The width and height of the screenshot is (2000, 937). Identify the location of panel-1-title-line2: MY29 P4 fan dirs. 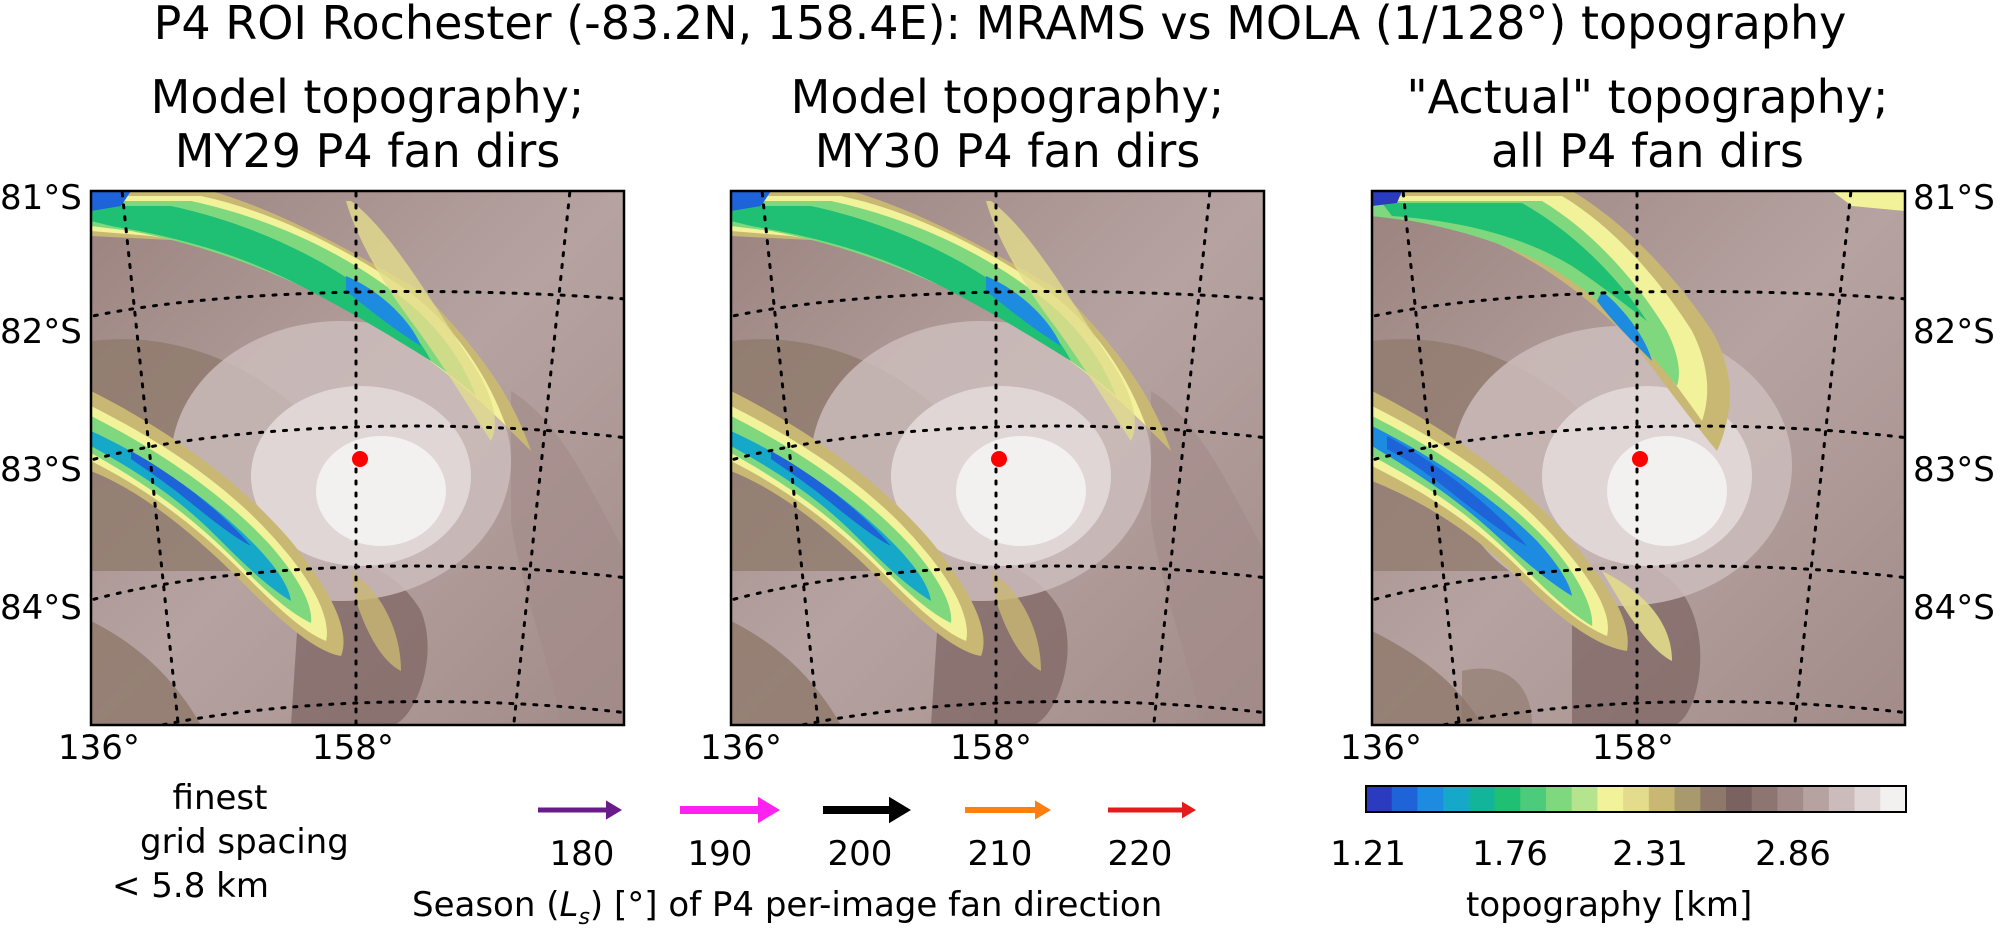
(367, 151).